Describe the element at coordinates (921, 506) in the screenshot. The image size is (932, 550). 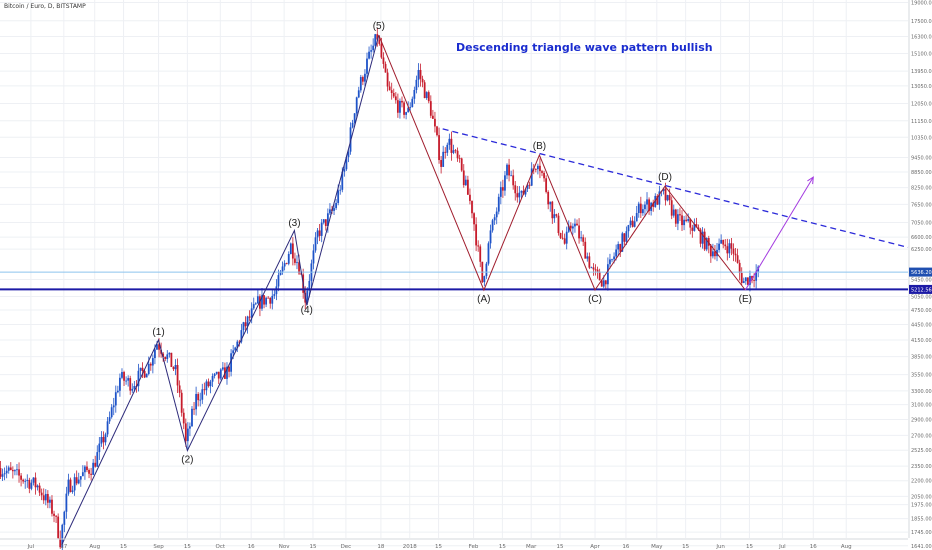
I see `price-tick-label: 1975.00` at that location.